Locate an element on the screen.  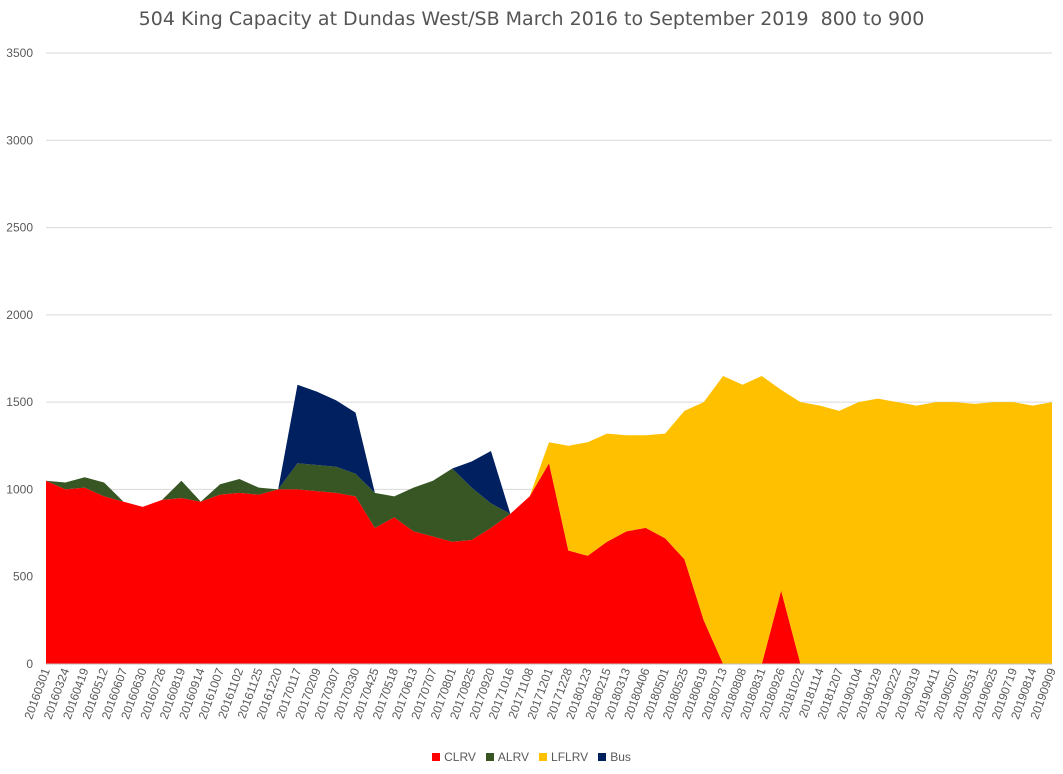
legend-item-bus: Bus is located at coordinates (614, 757).